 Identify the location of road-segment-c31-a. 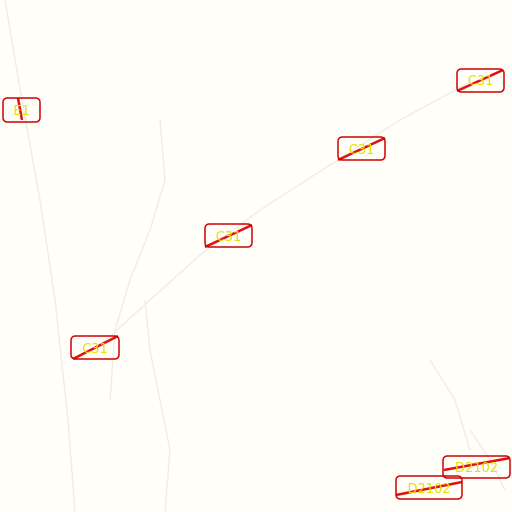
(480, 80).